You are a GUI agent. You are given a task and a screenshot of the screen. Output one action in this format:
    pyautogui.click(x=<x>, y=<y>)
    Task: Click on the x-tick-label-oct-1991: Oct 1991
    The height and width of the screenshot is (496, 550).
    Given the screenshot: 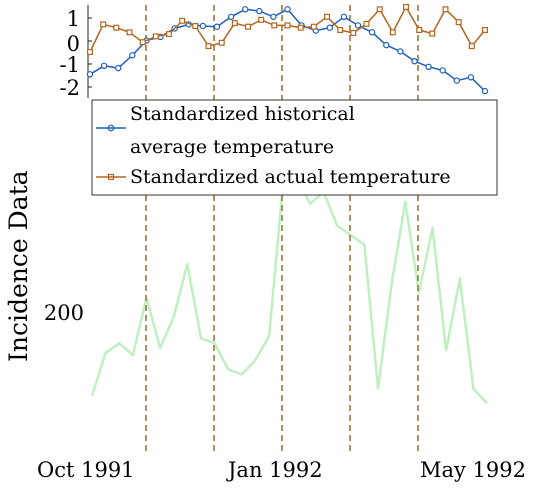 What is the action you would take?
    pyautogui.click(x=86, y=470)
    